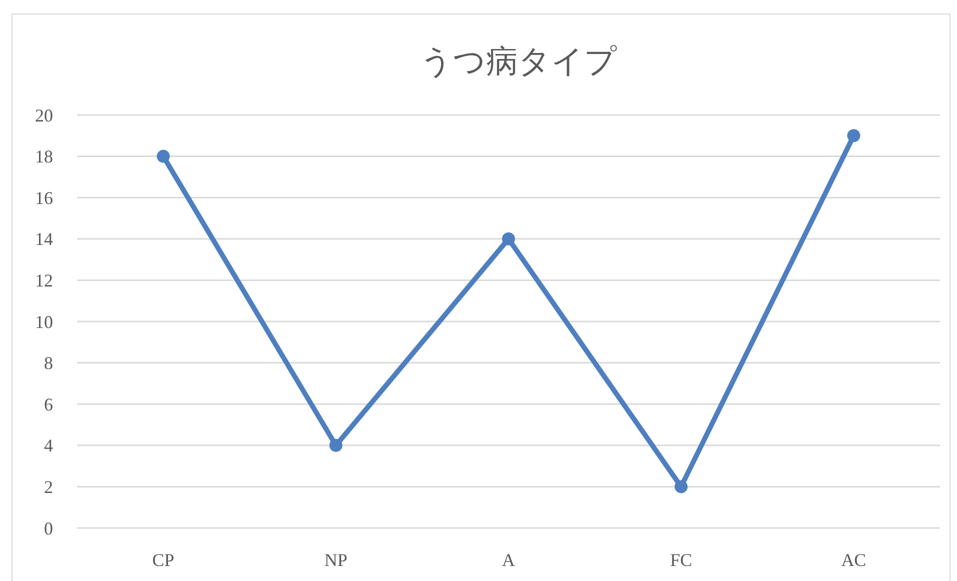  Describe the element at coordinates (48, 446) in the screenshot. I see `y-tick-label: 4` at that location.